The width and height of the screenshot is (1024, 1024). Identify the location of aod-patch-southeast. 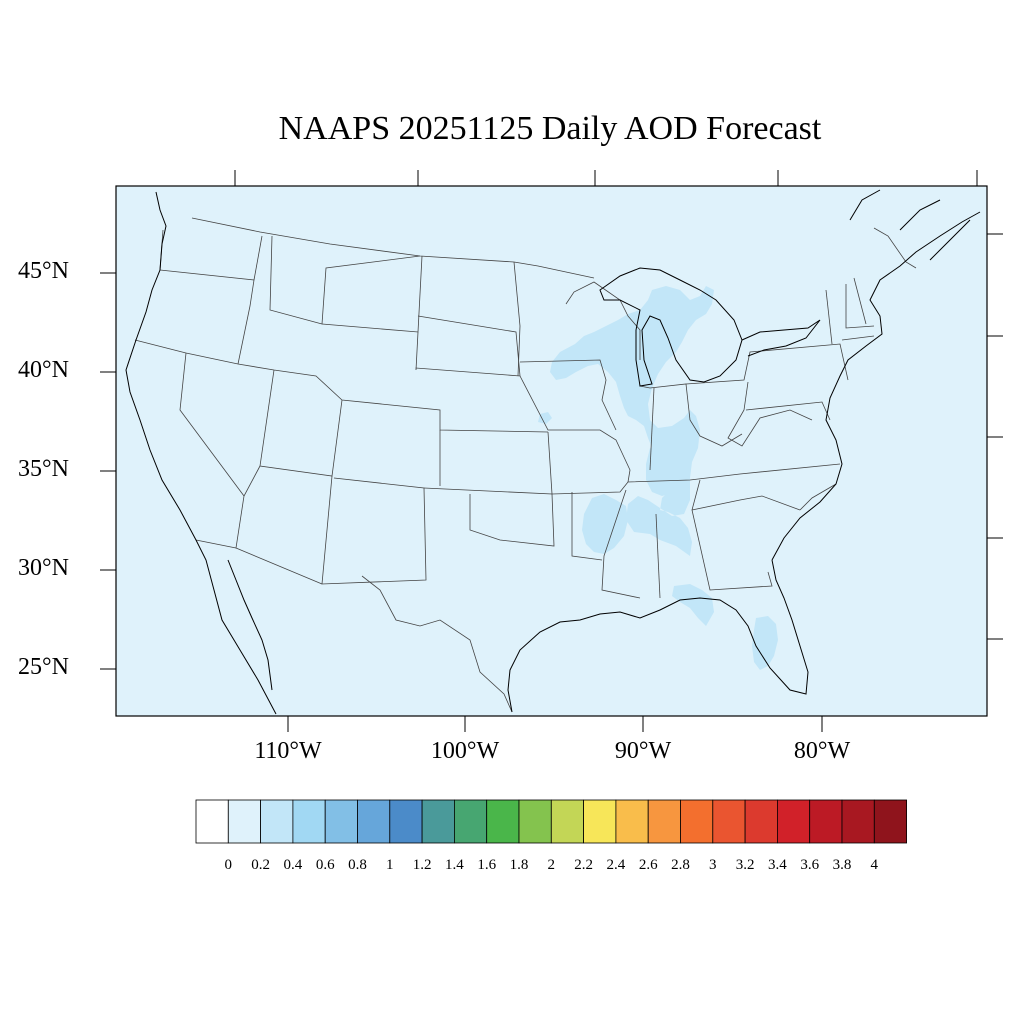
(605, 524).